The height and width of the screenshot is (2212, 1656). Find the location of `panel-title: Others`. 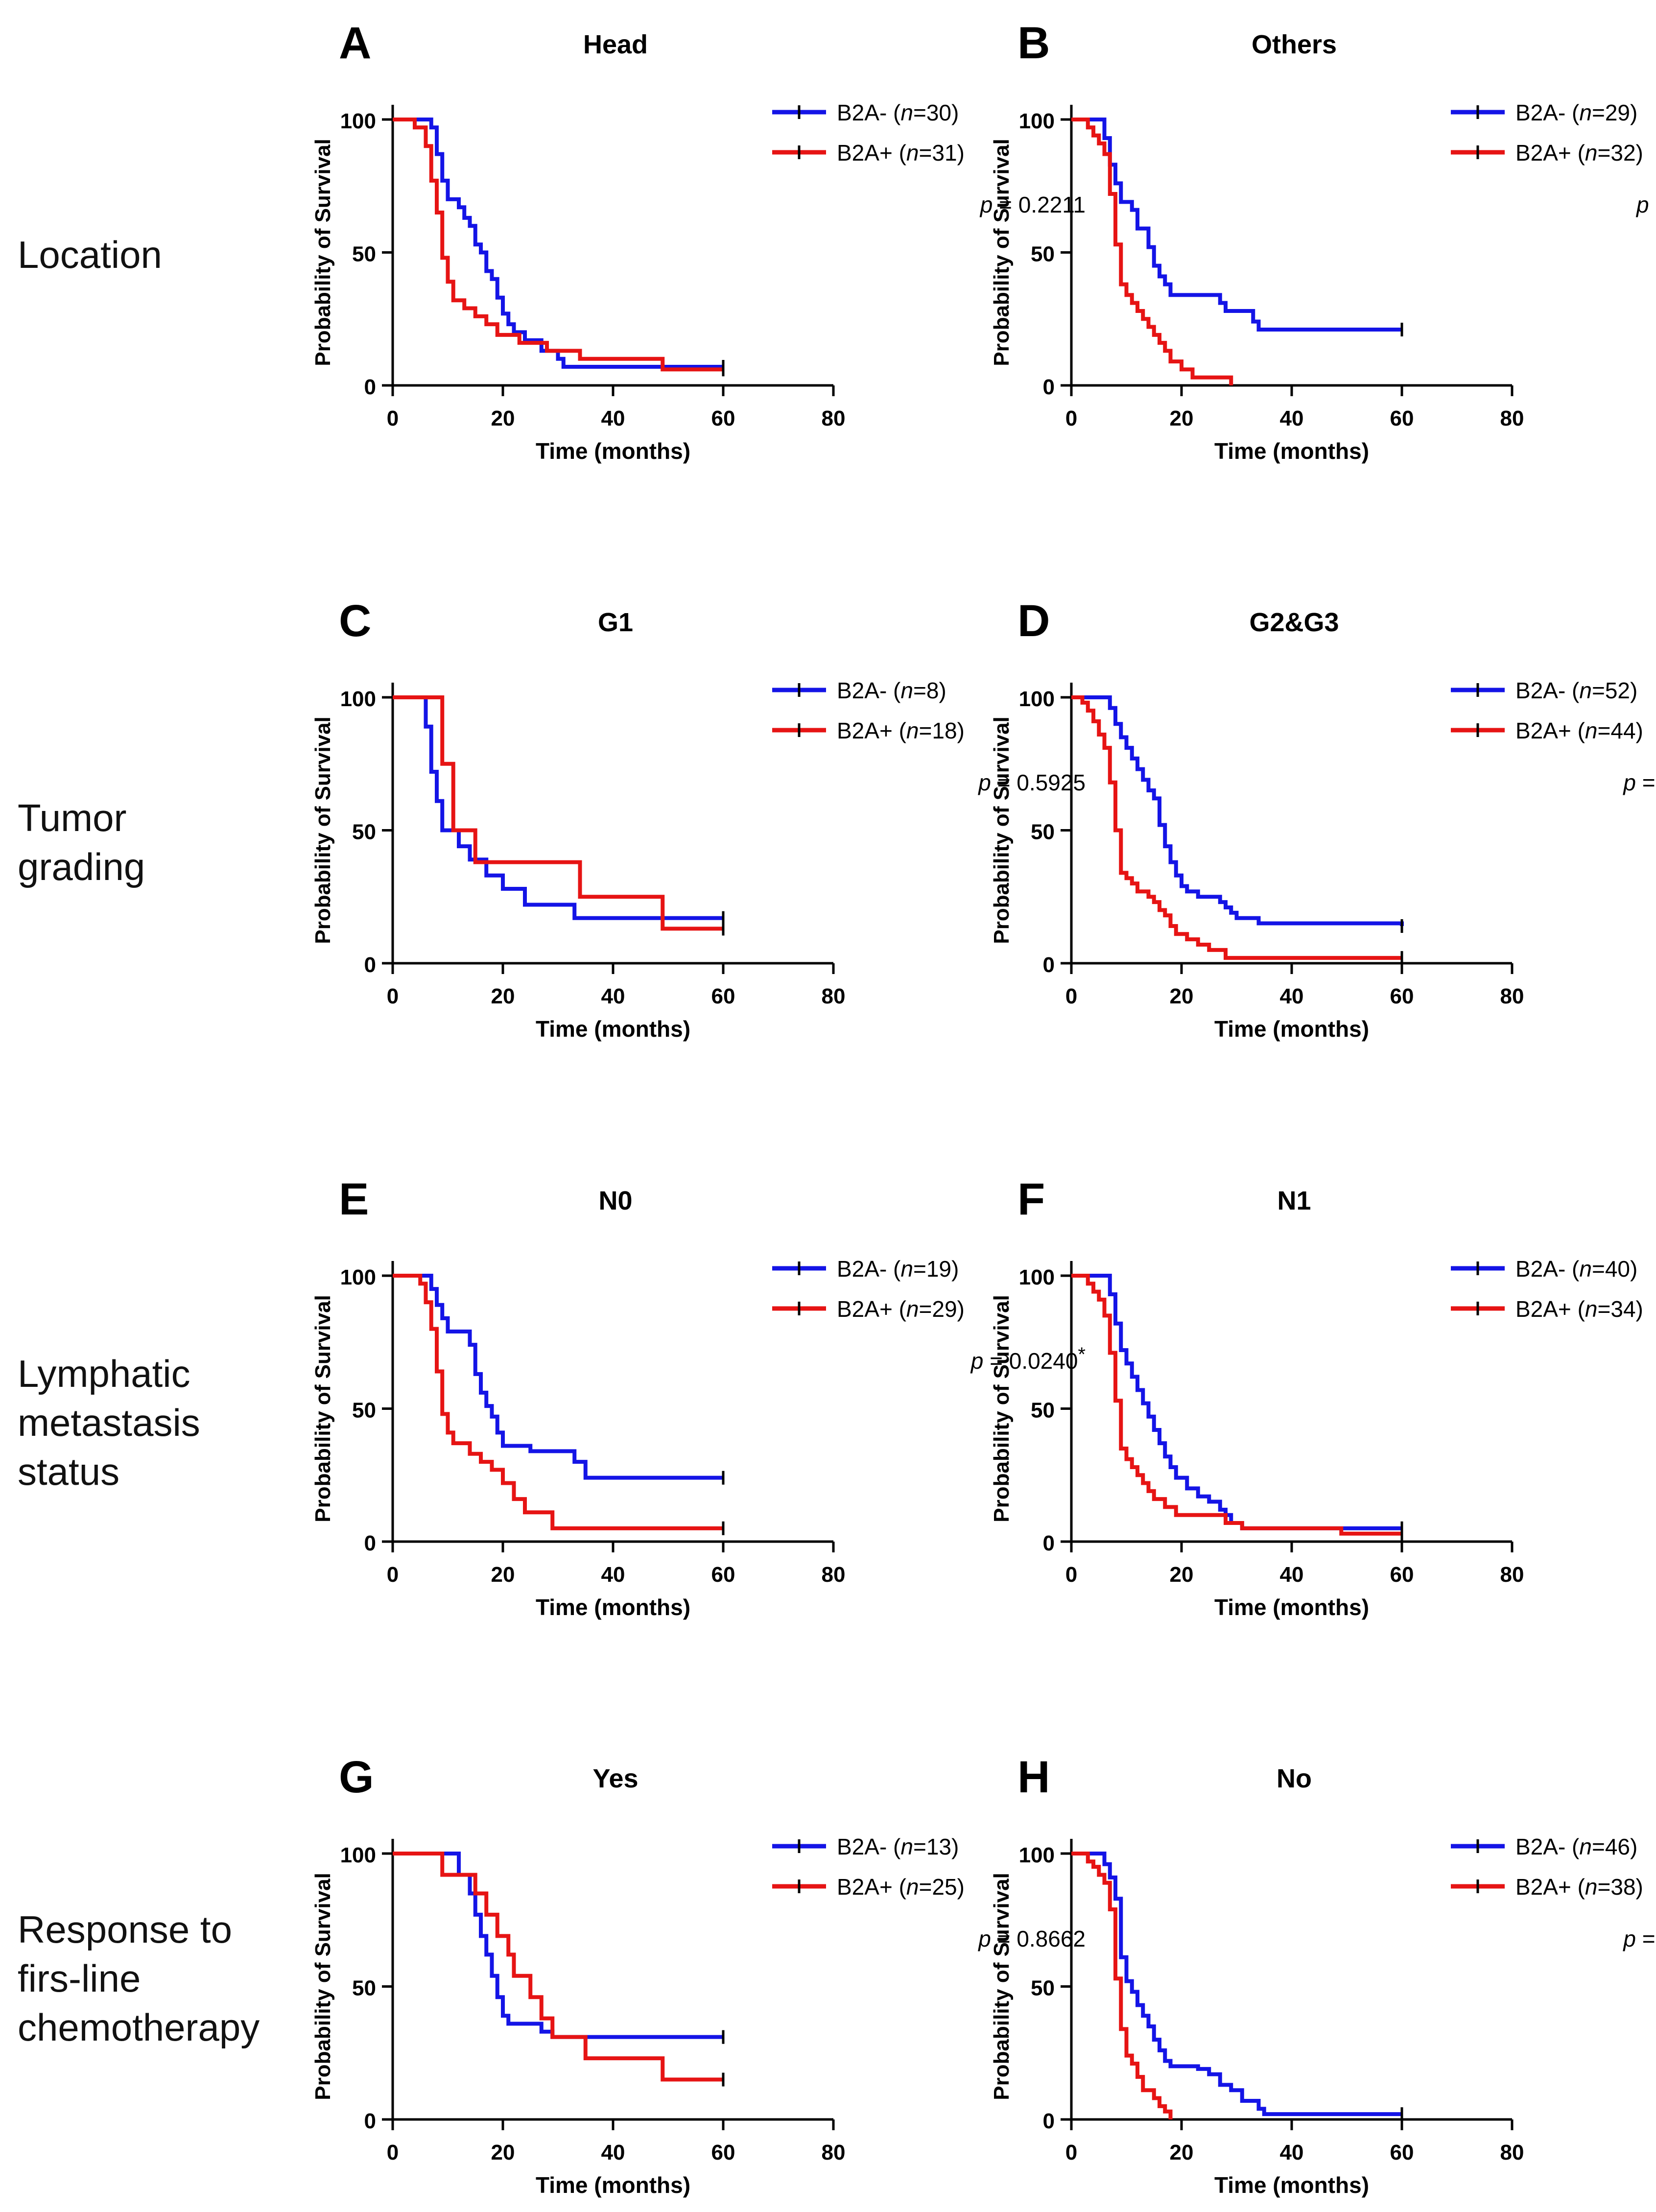

panel-title: Others is located at coordinates (1294, 44).